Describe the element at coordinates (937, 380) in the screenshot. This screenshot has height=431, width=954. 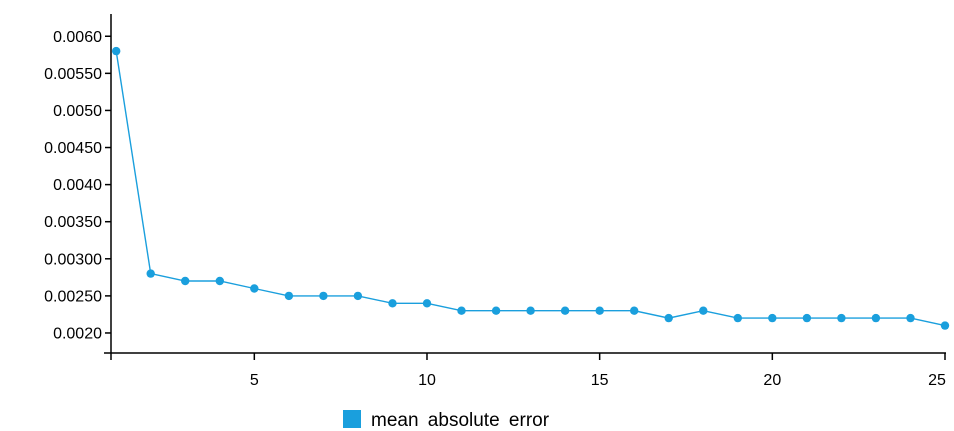
I see `x-tick-label: 25` at that location.